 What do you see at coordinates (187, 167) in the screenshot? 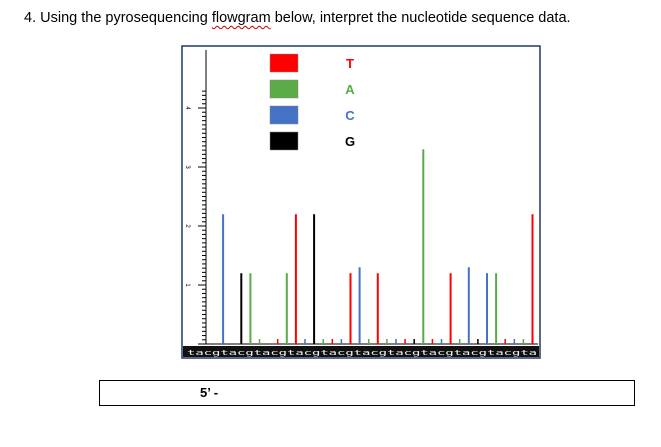
I see `y-tick-label: 3` at bounding box center [187, 167].